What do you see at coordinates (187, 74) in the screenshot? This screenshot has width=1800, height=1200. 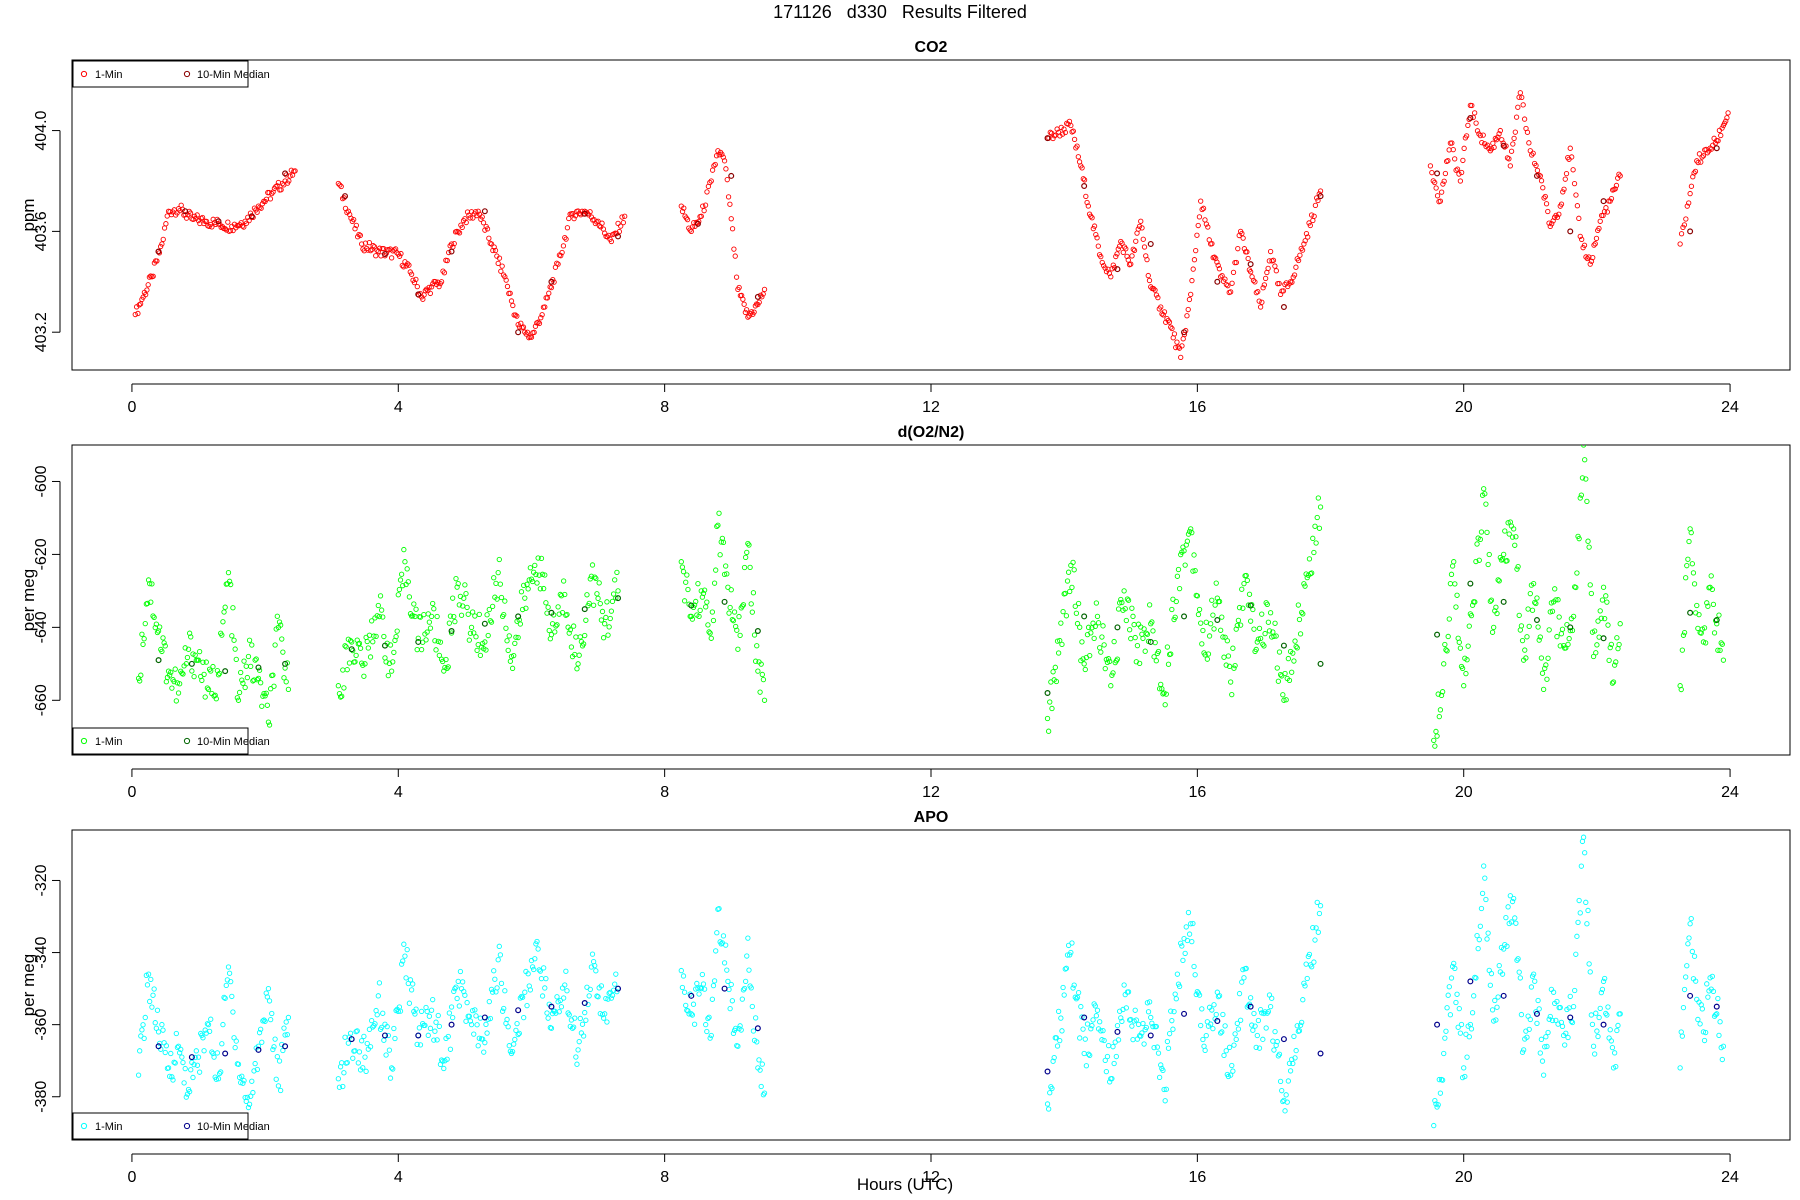 I see `legend-median-marker` at bounding box center [187, 74].